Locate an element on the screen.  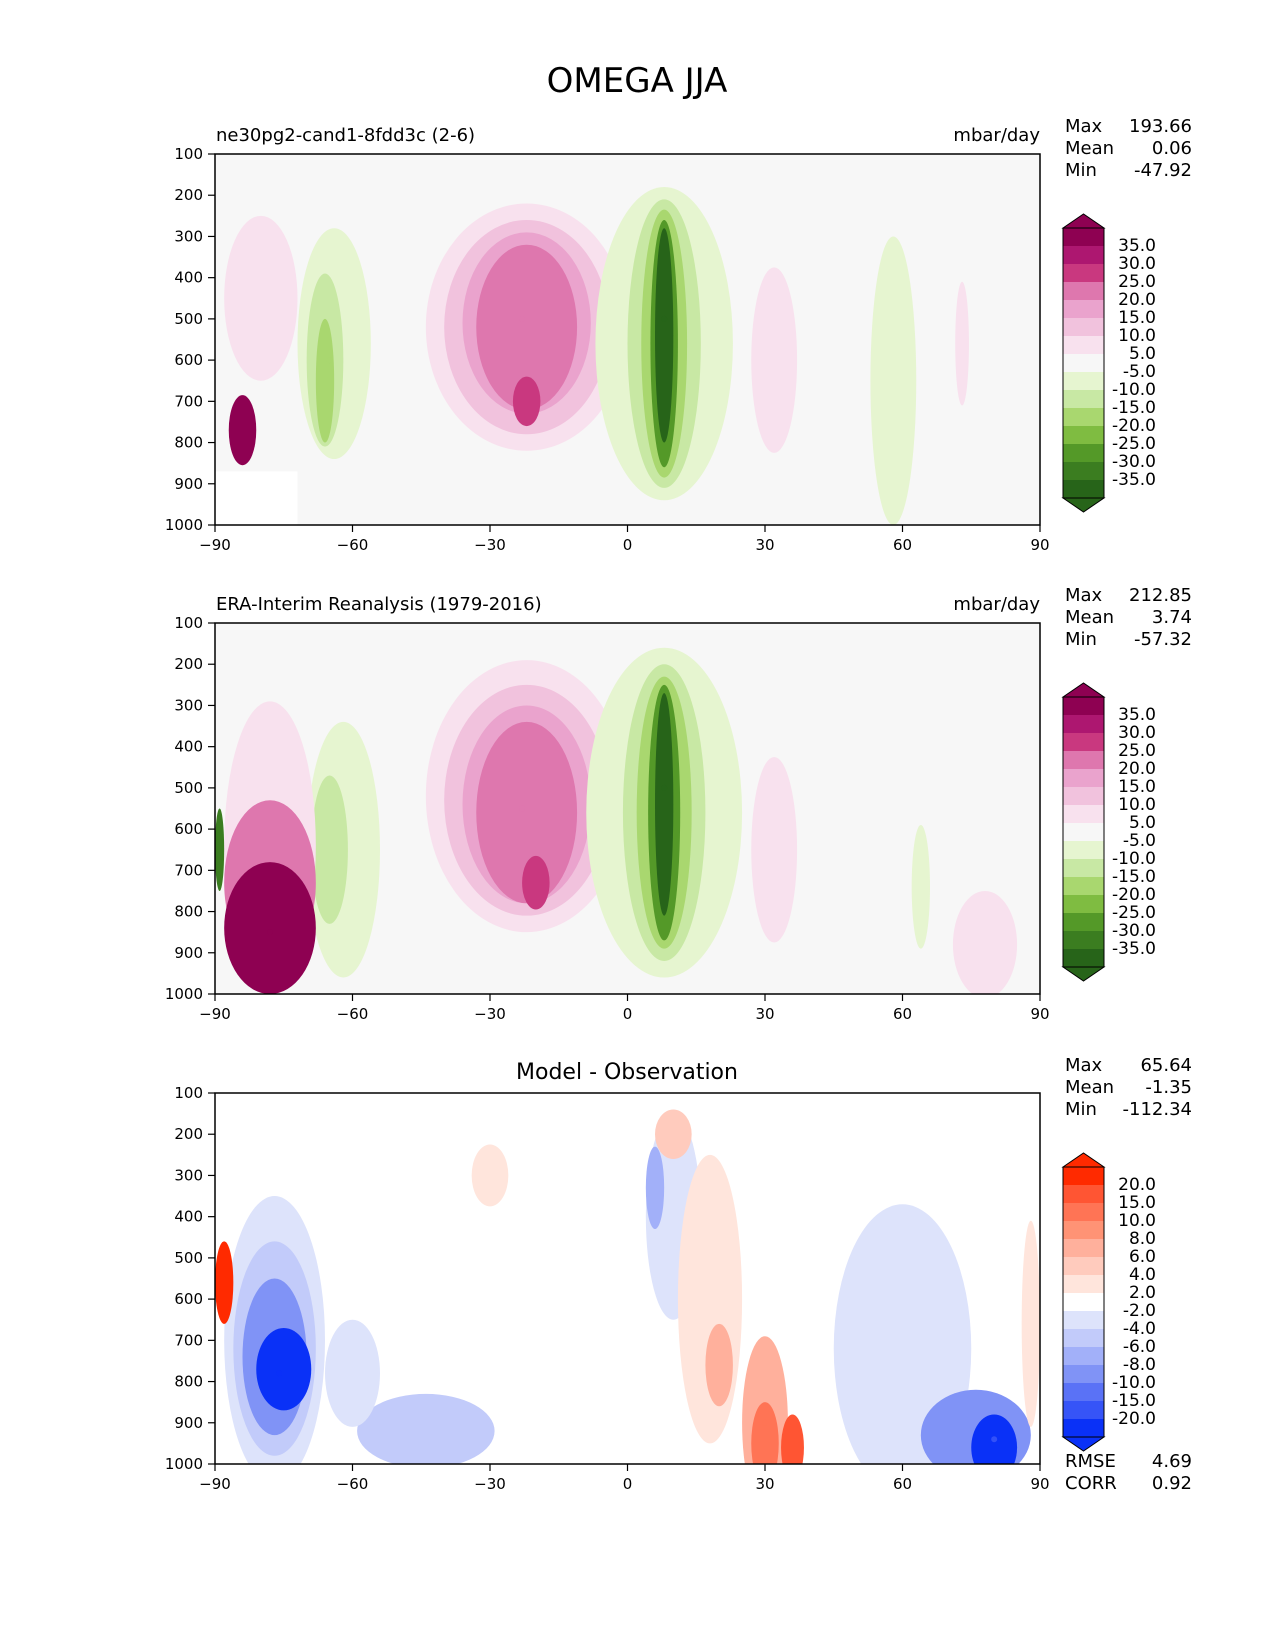
colorbar-label: 15.0 is located at coordinates (1137, 318).